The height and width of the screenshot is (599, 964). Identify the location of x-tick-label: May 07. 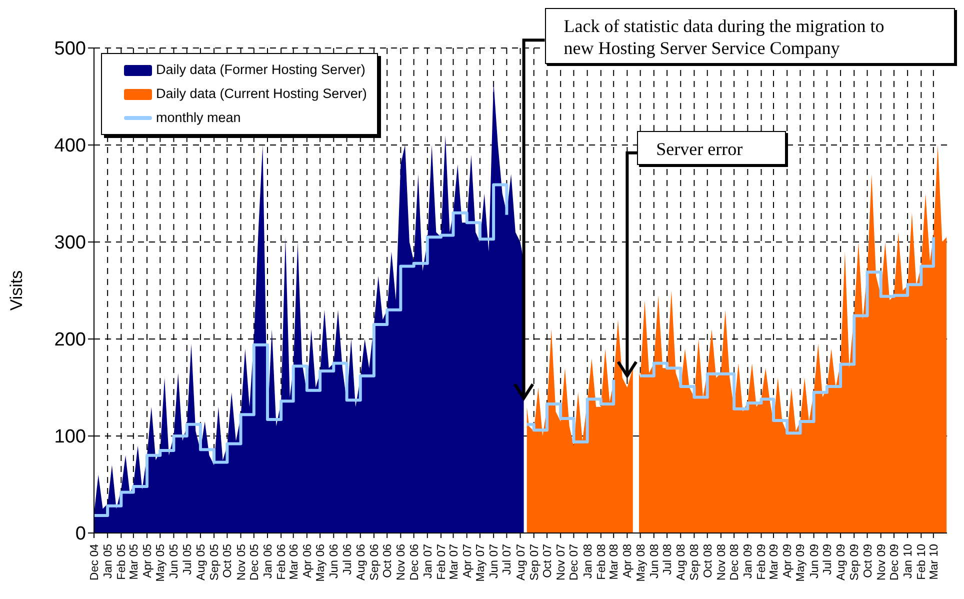
(480, 563).